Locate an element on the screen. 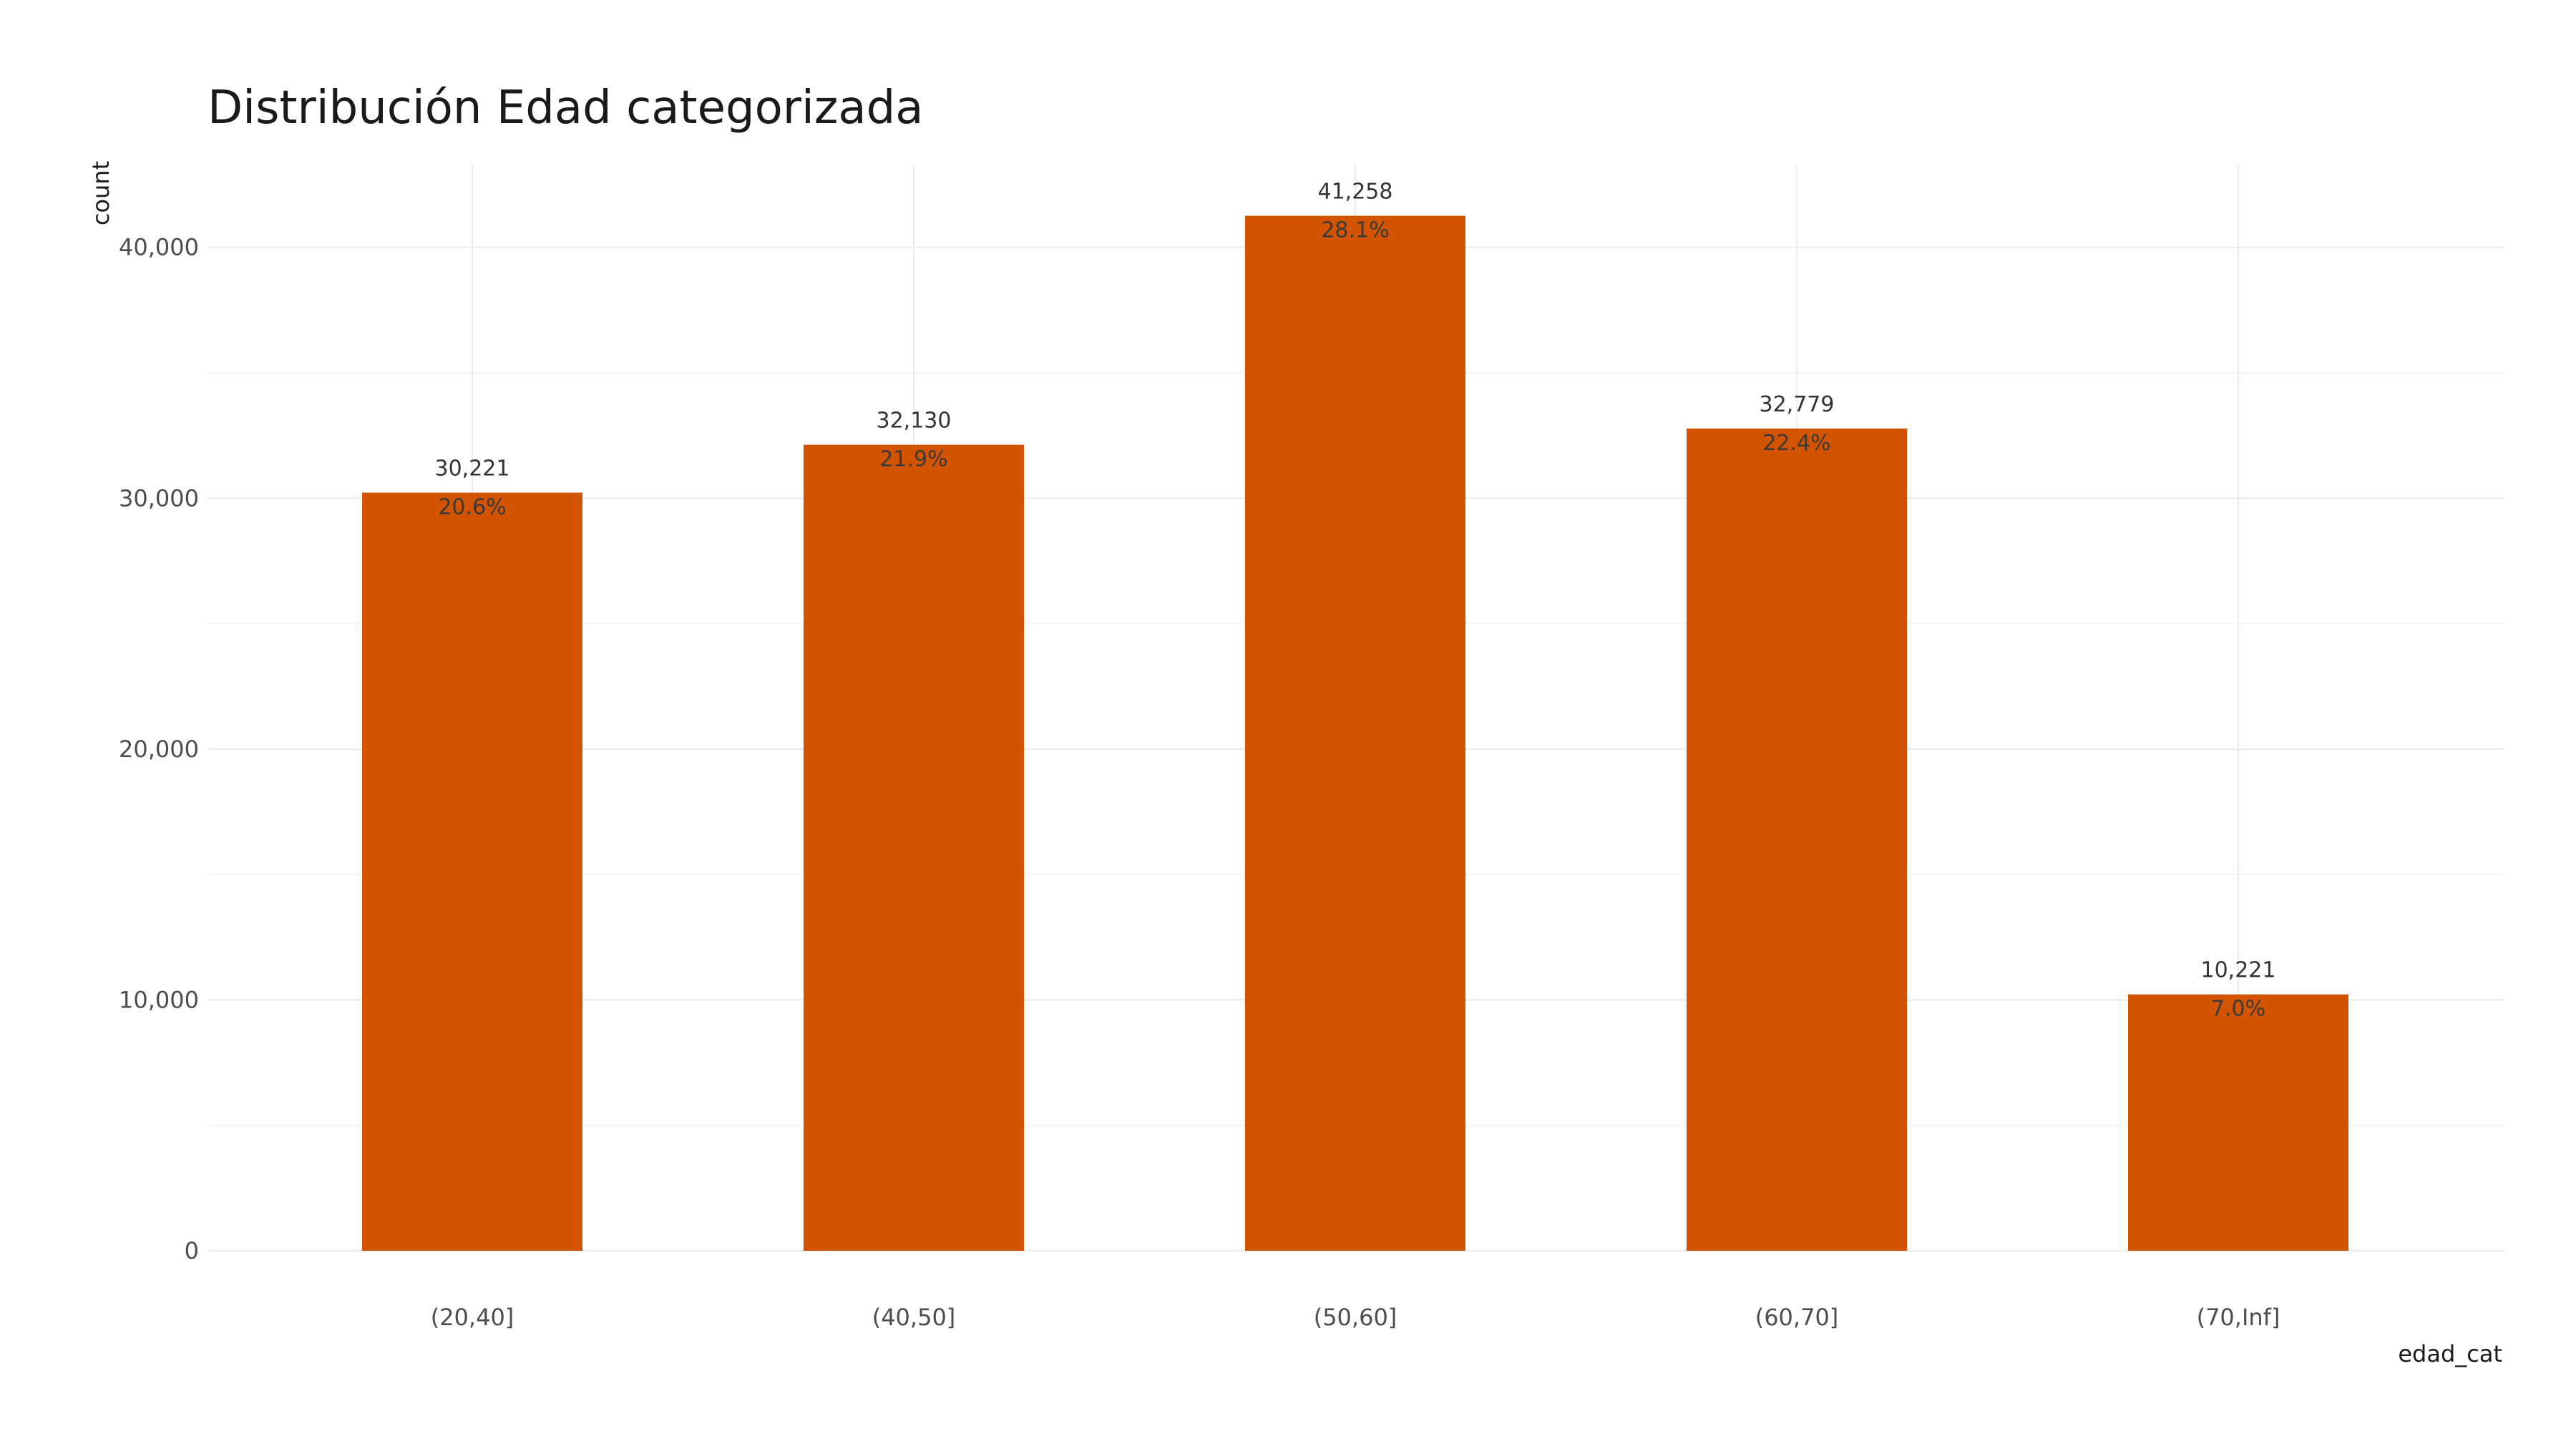 The image size is (2576, 1449). x-tick-label: (50,60] is located at coordinates (1355, 1317).